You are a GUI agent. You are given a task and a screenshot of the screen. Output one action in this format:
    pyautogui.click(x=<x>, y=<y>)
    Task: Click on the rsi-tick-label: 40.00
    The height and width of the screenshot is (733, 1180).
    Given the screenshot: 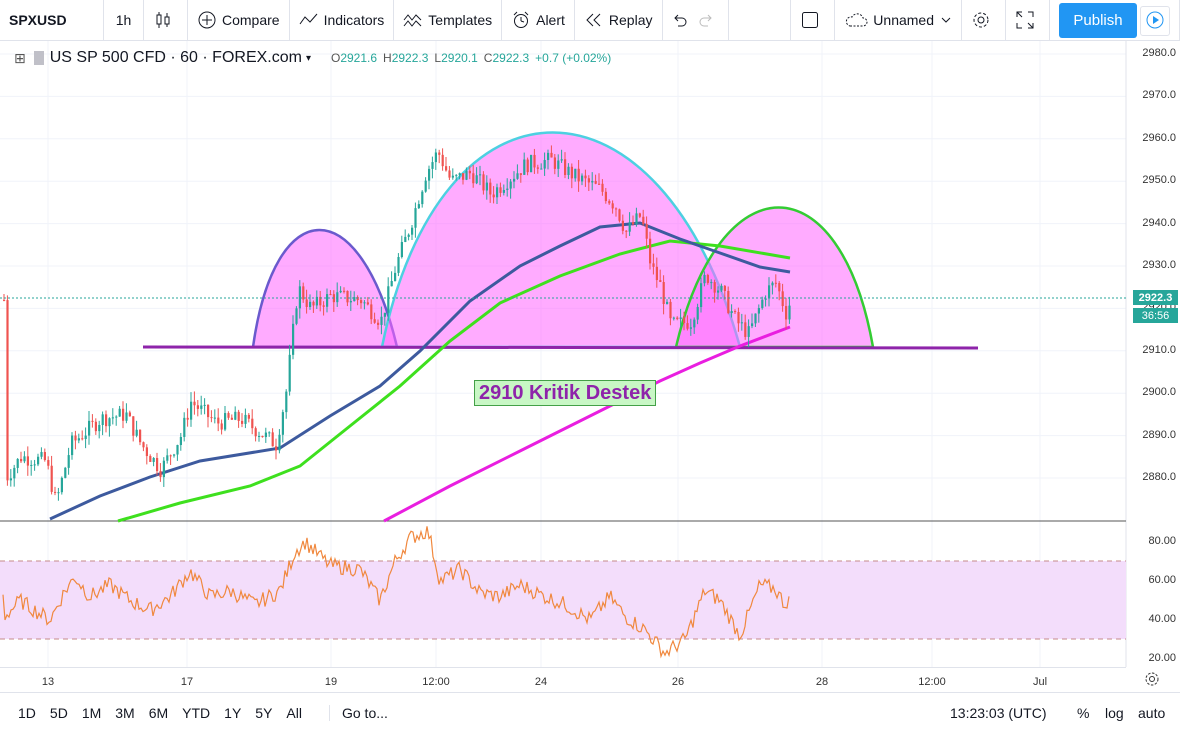 What is the action you would take?
    pyautogui.click(x=1162, y=619)
    